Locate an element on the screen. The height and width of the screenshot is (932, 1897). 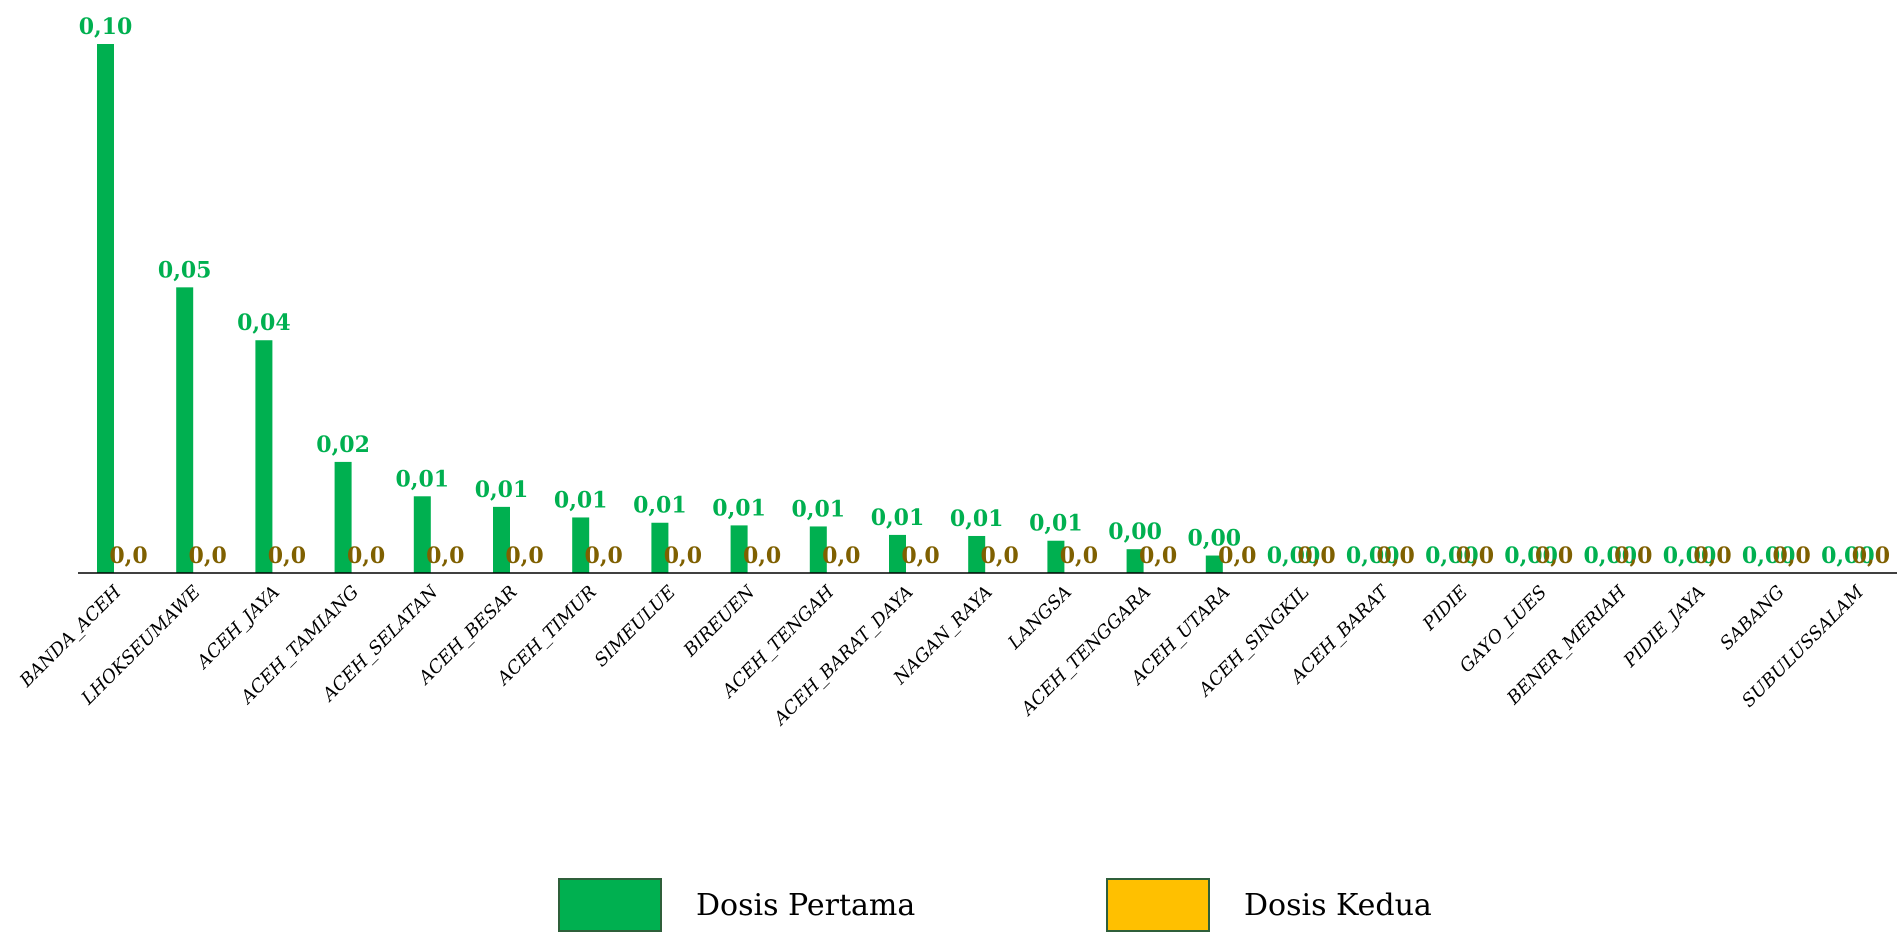
bar-dosis-pertama-lhokseumawe is located at coordinates (185, 430).